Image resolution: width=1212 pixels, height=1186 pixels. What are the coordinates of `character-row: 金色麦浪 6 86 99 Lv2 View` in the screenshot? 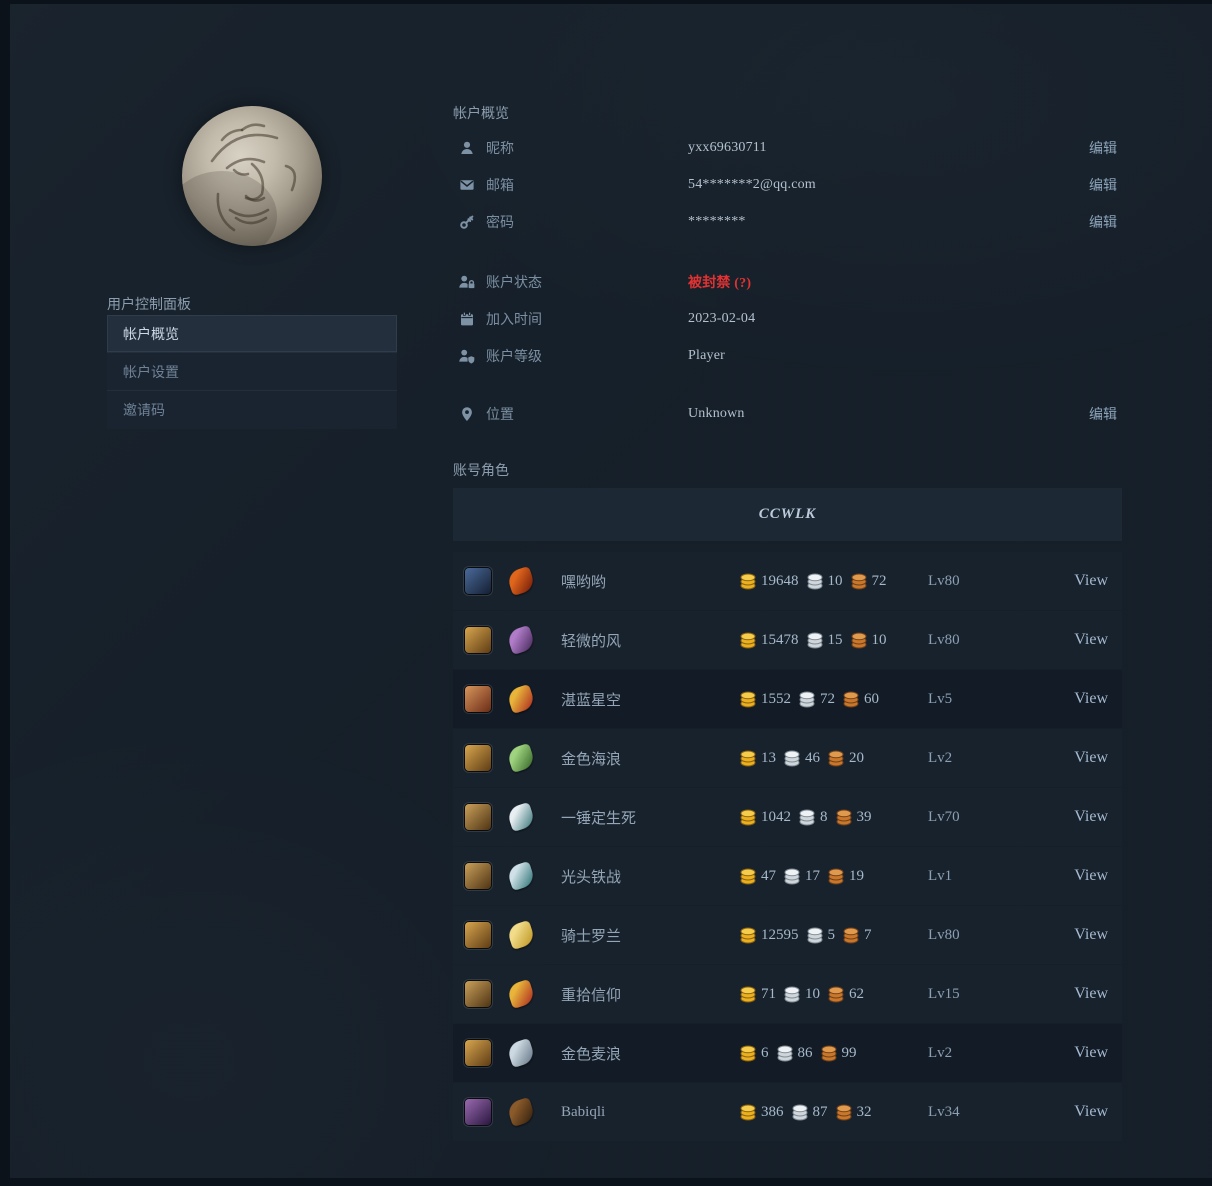 It's located at (787, 1053).